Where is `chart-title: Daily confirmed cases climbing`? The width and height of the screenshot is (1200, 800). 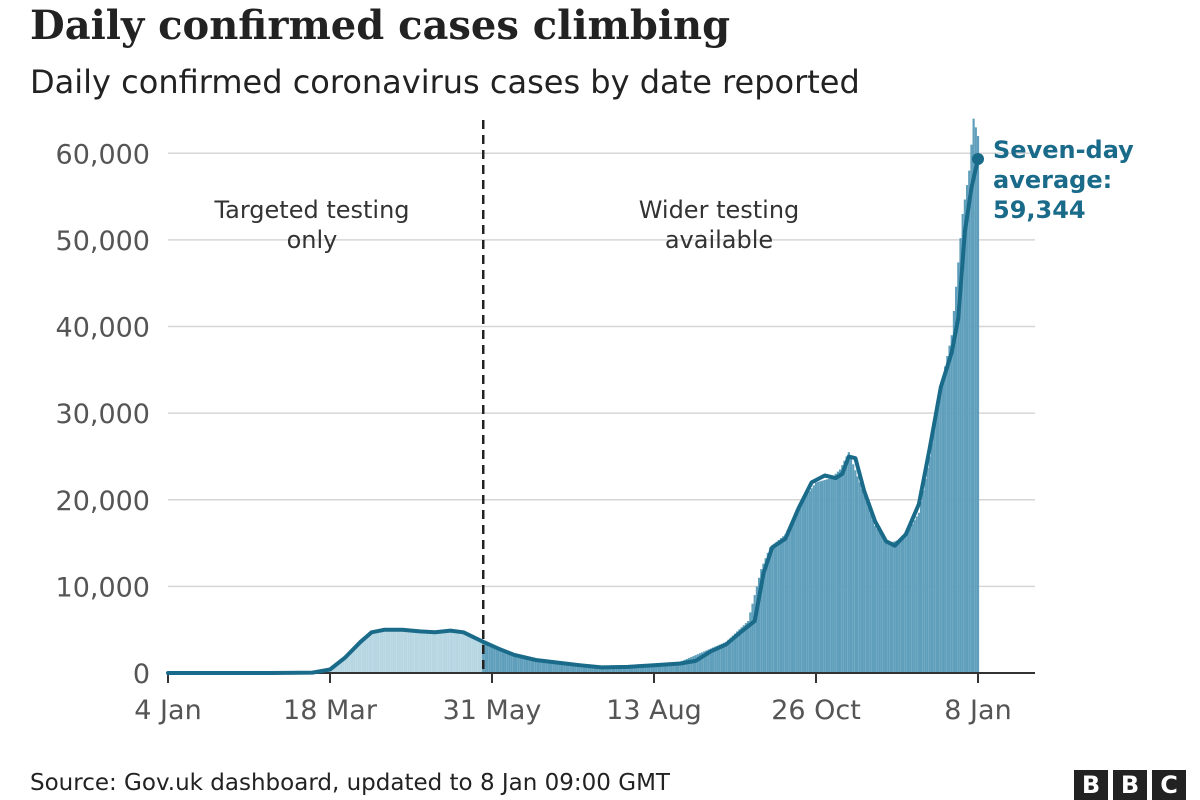 chart-title: Daily confirmed cases climbing is located at coordinates (380, 25).